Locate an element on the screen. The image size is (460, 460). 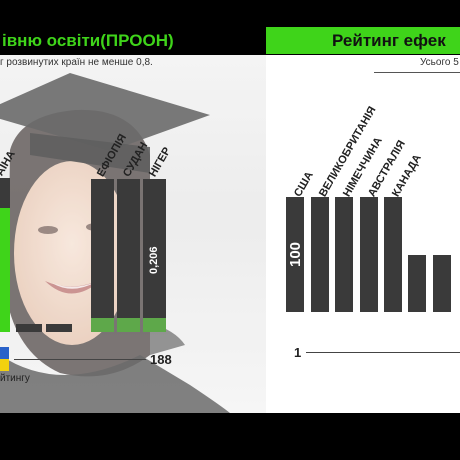
left-subnote: г розвинутих країн не менше 0,8. is located at coordinates (76, 62).